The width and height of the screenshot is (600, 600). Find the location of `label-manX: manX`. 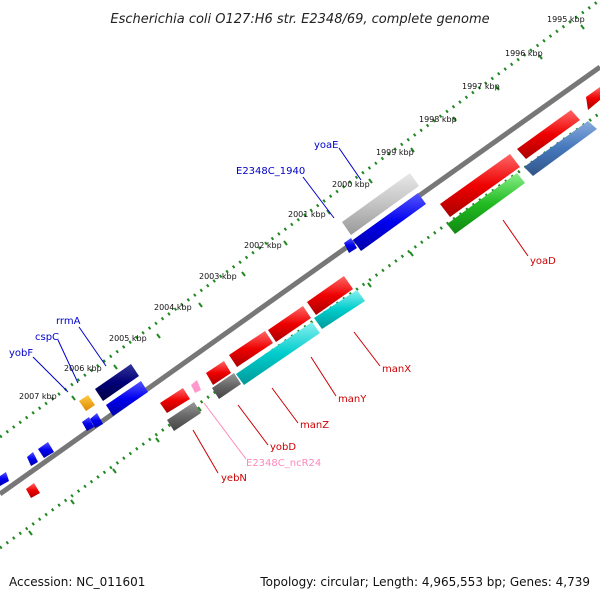

label-manX: manX is located at coordinates (396, 369).